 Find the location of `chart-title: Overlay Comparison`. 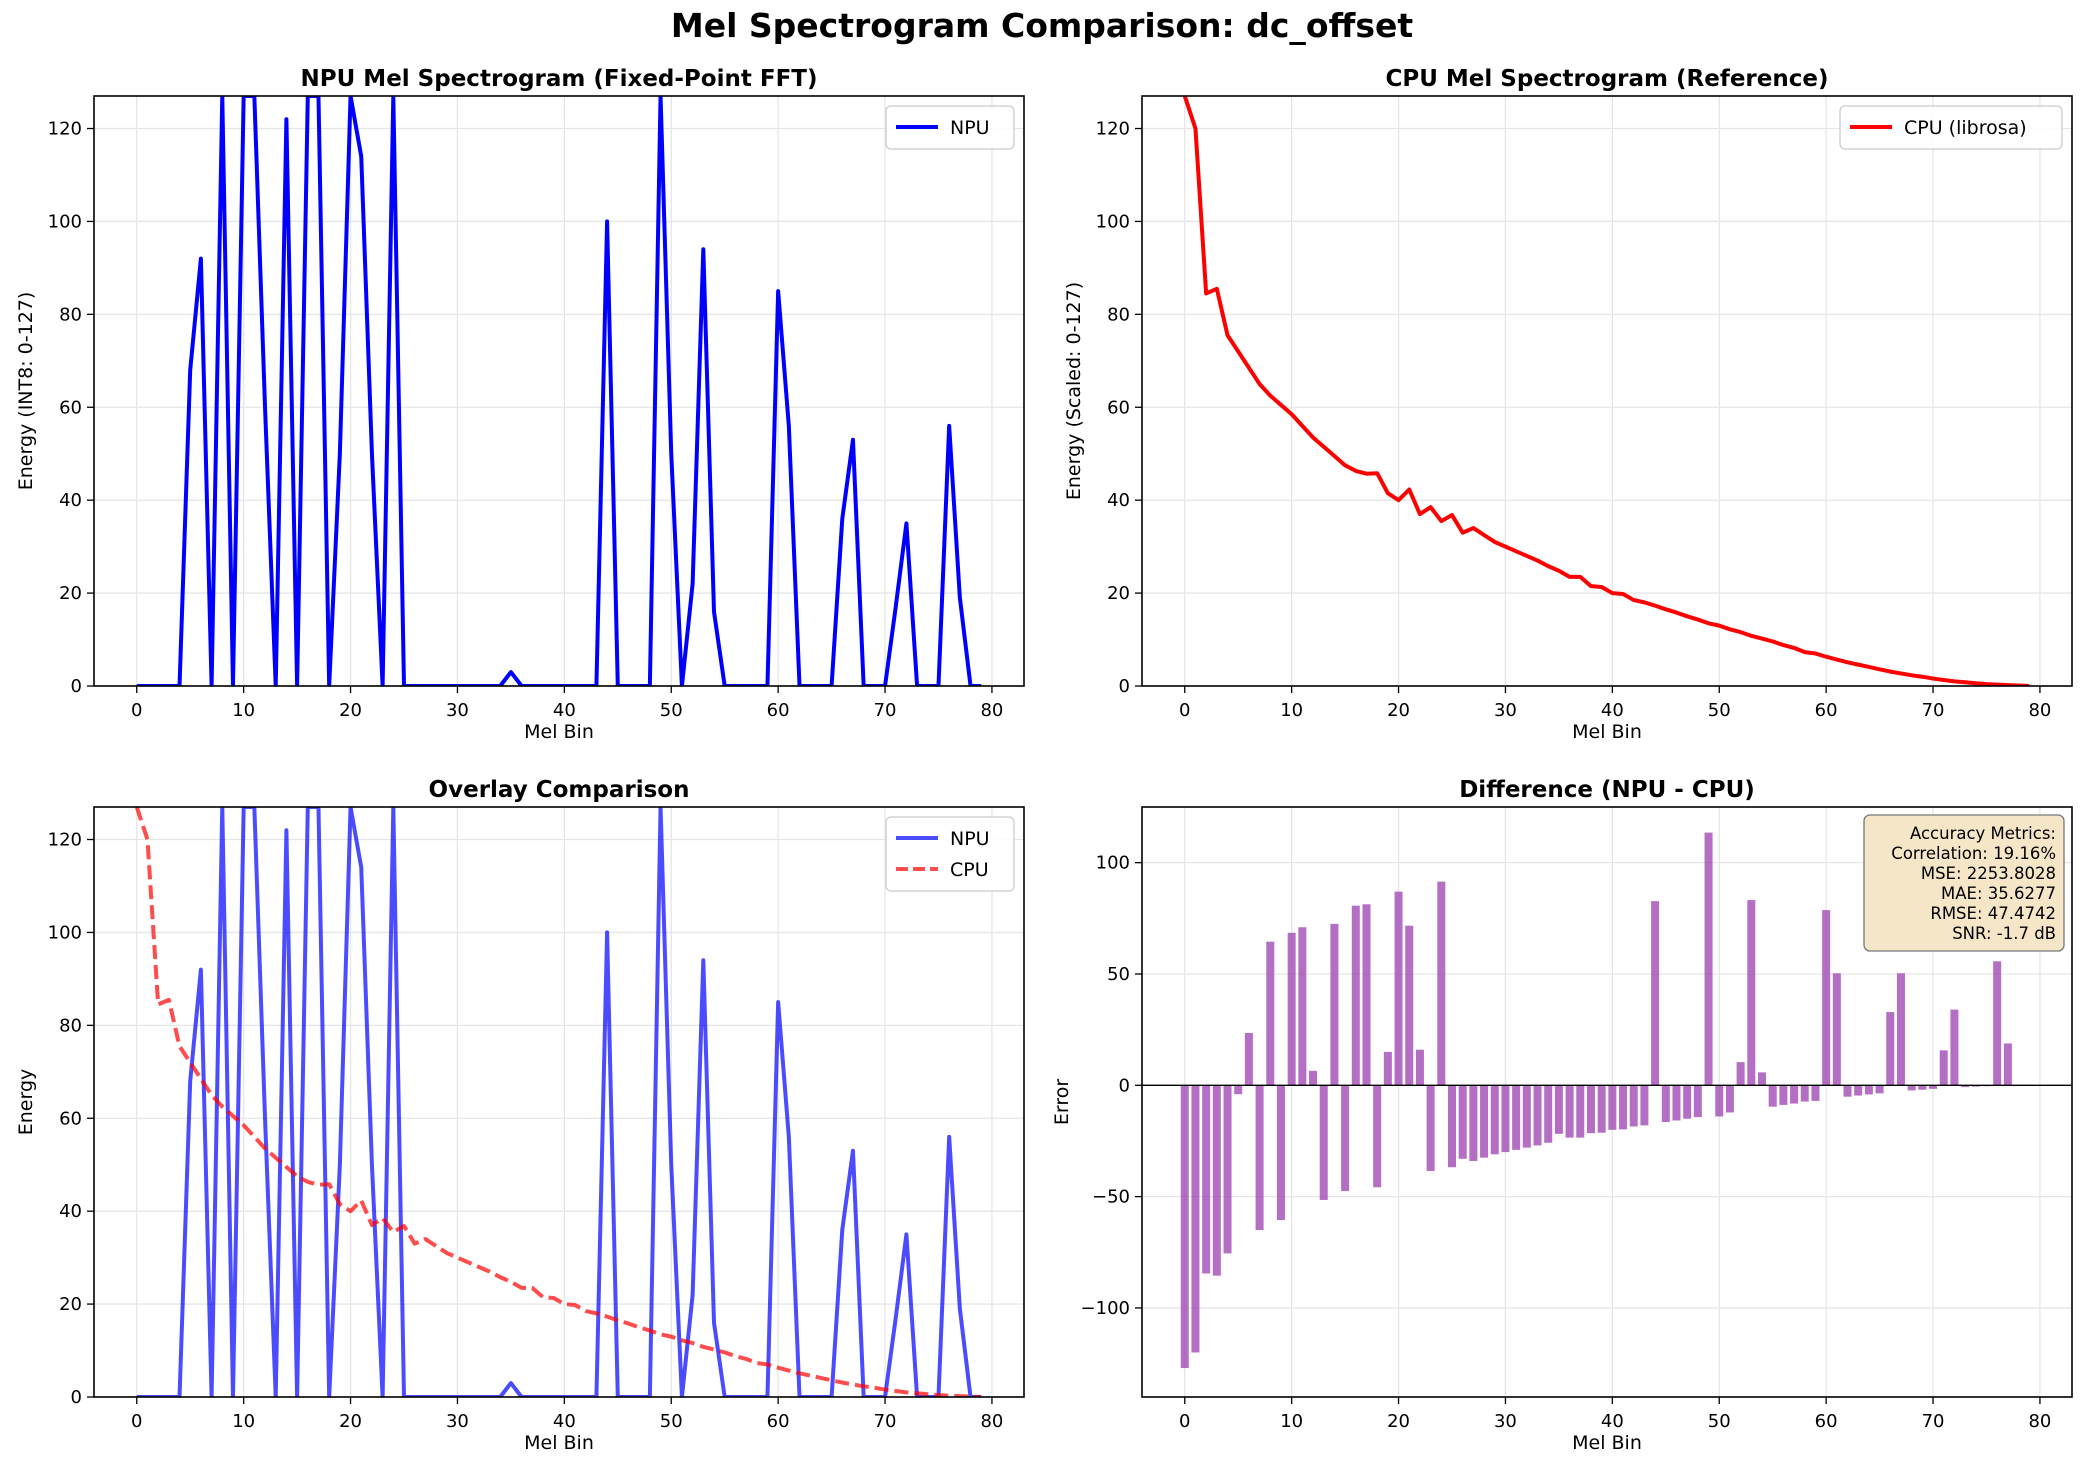

chart-title: Overlay Comparison is located at coordinates (559, 790).